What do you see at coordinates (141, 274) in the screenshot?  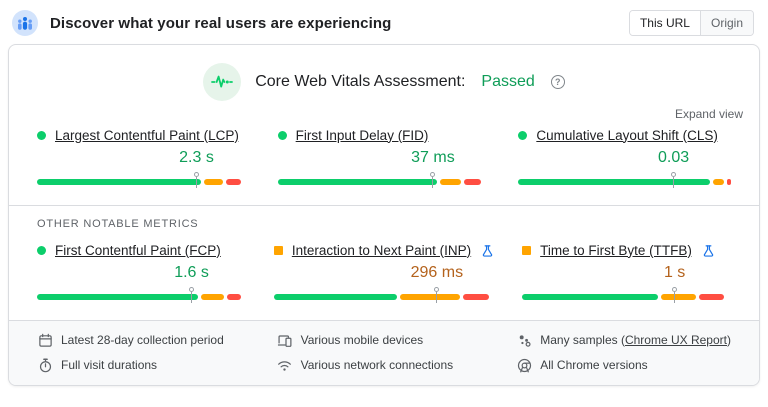 I see `metric-block: First Contentful Paint (FCP) 1.6 s` at bounding box center [141, 274].